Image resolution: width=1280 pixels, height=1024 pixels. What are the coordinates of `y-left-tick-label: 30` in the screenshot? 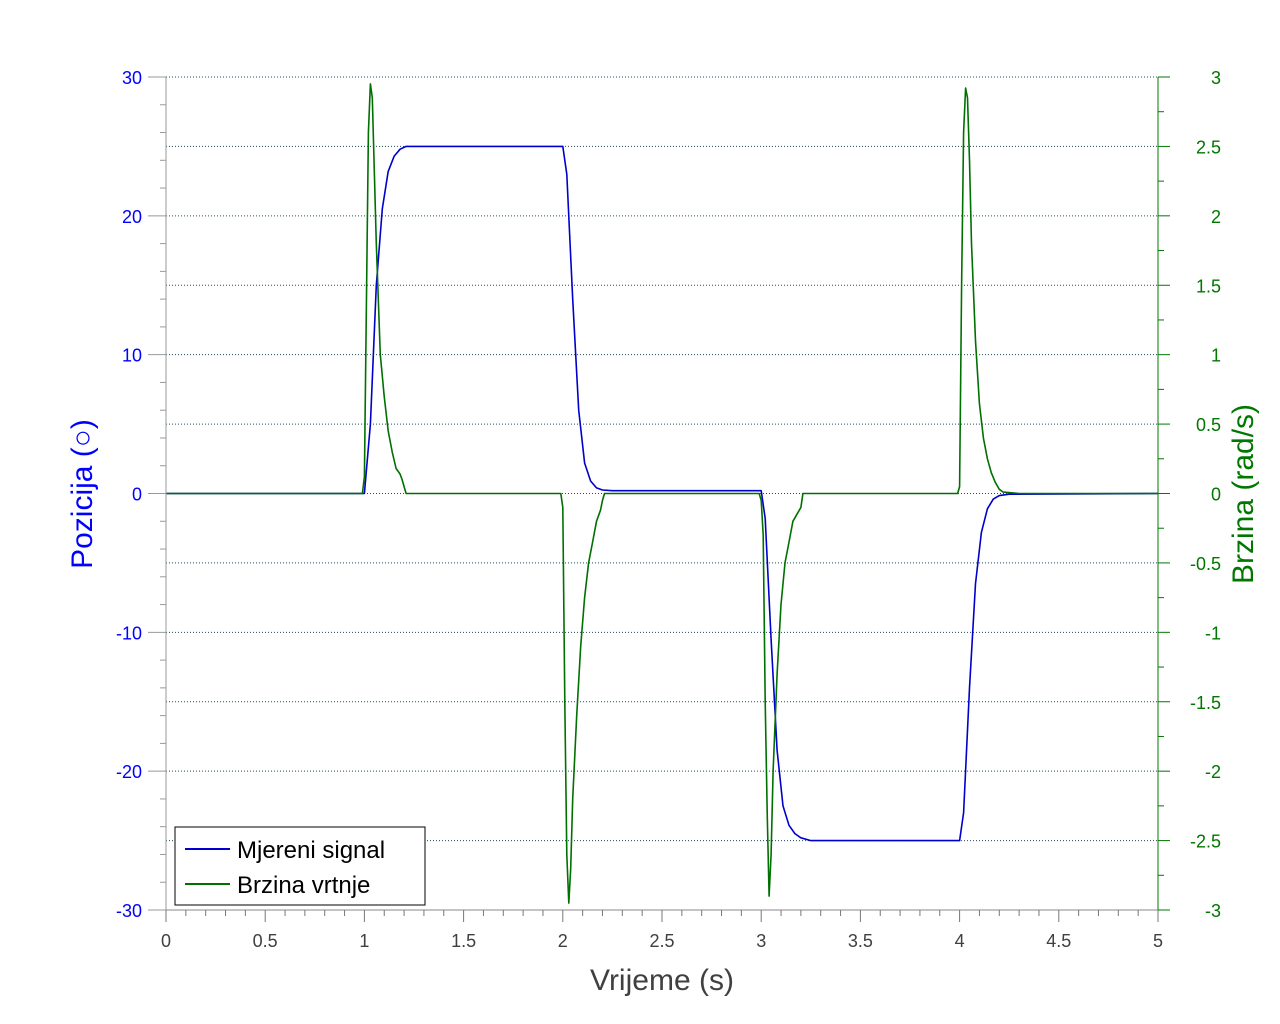 It's located at (132, 78).